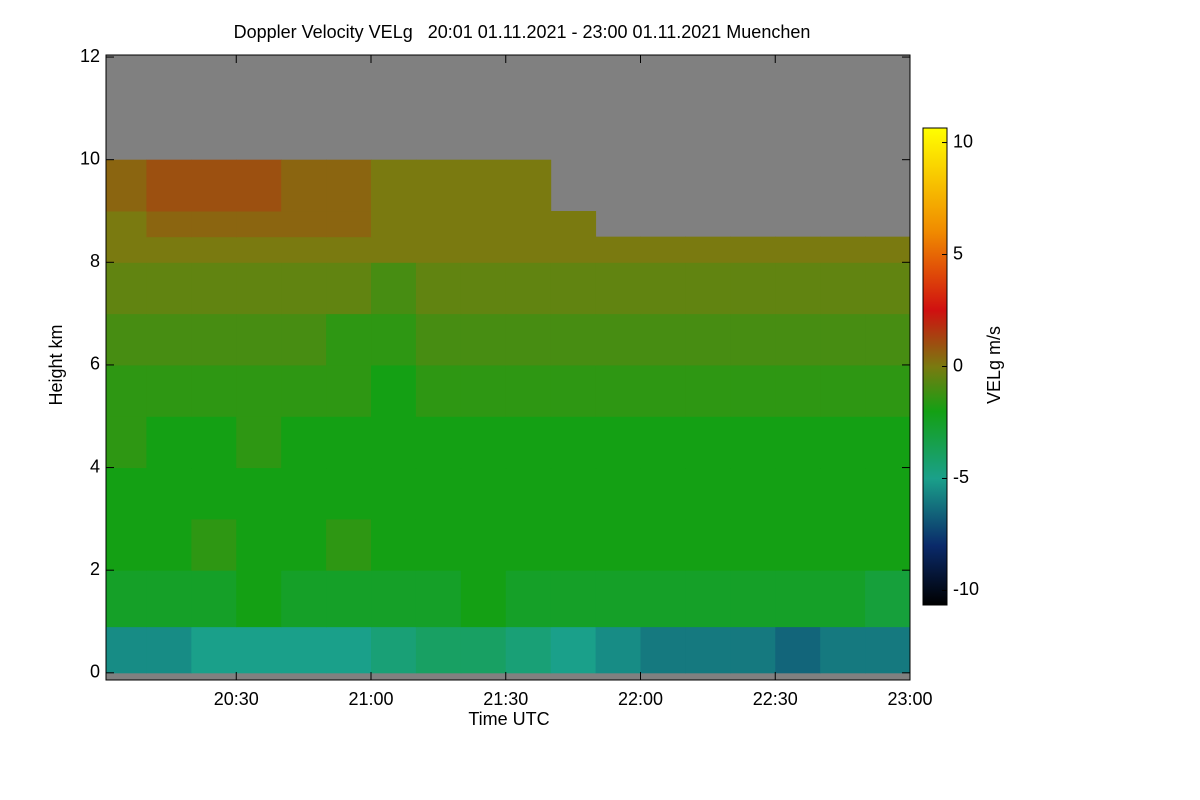 The width and height of the screenshot is (1200, 800). What do you see at coordinates (95, 364) in the screenshot?
I see `y-tick-label: 6` at bounding box center [95, 364].